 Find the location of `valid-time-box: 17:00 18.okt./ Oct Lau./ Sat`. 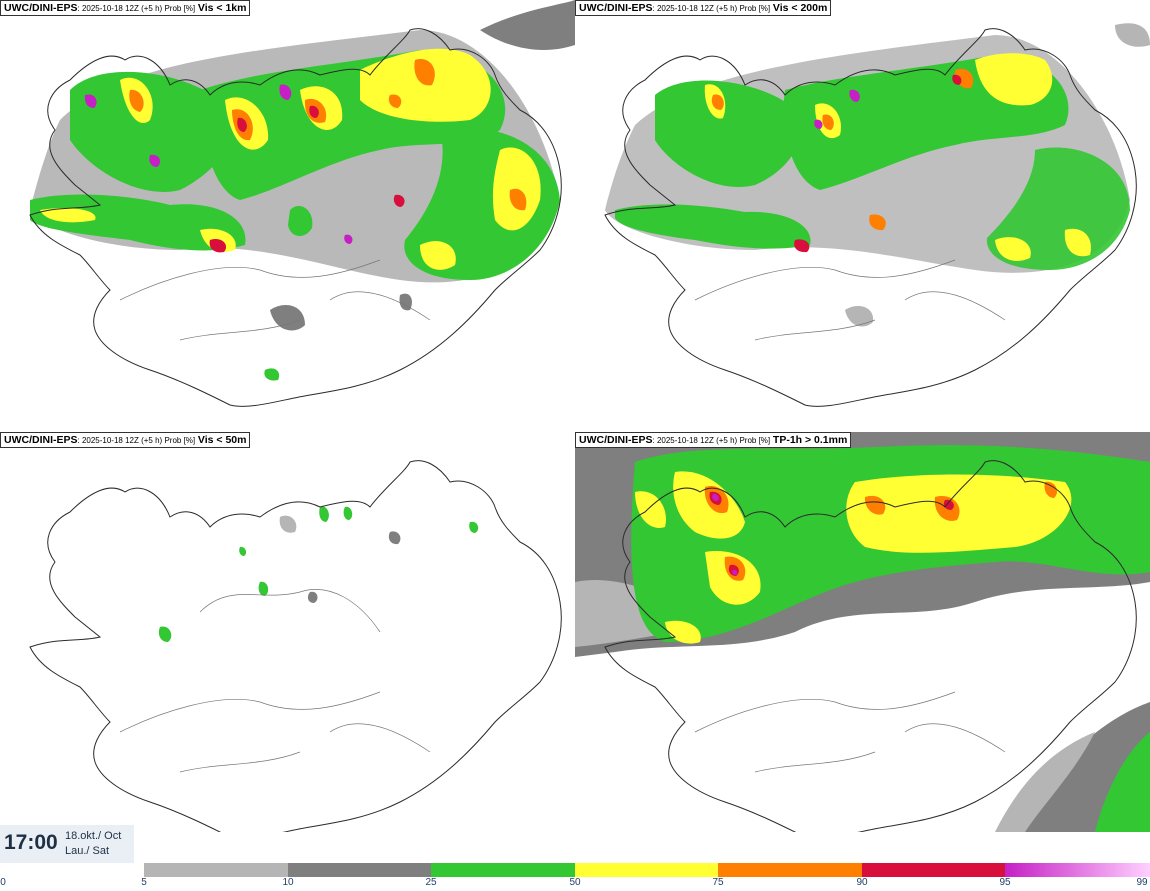

valid-time-box: 17:00 18.okt./ Oct Lau./ Sat is located at coordinates (67, 844).